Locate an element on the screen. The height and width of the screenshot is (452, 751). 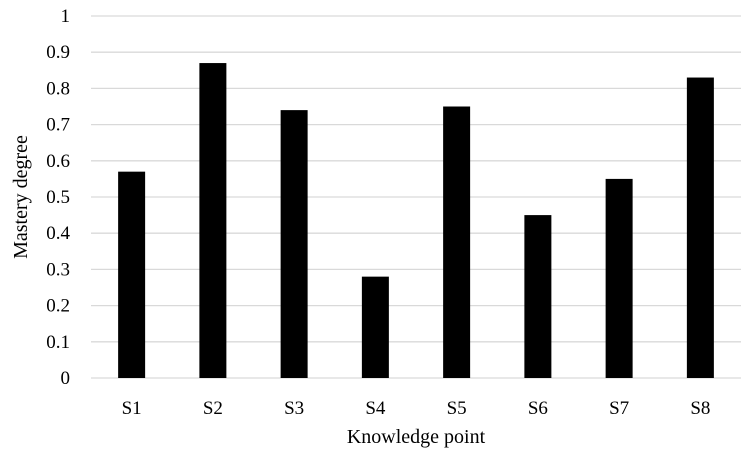
bar-s8 is located at coordinates (700, 227).